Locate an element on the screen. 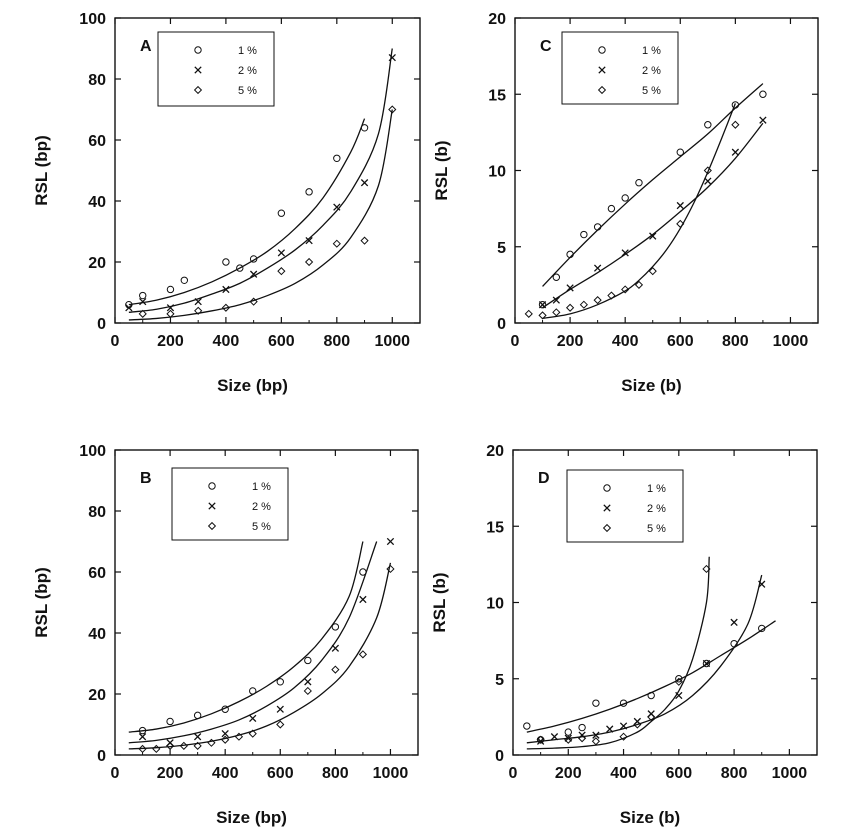  y-tick-label: 80 is located at coordinates (97, 80).